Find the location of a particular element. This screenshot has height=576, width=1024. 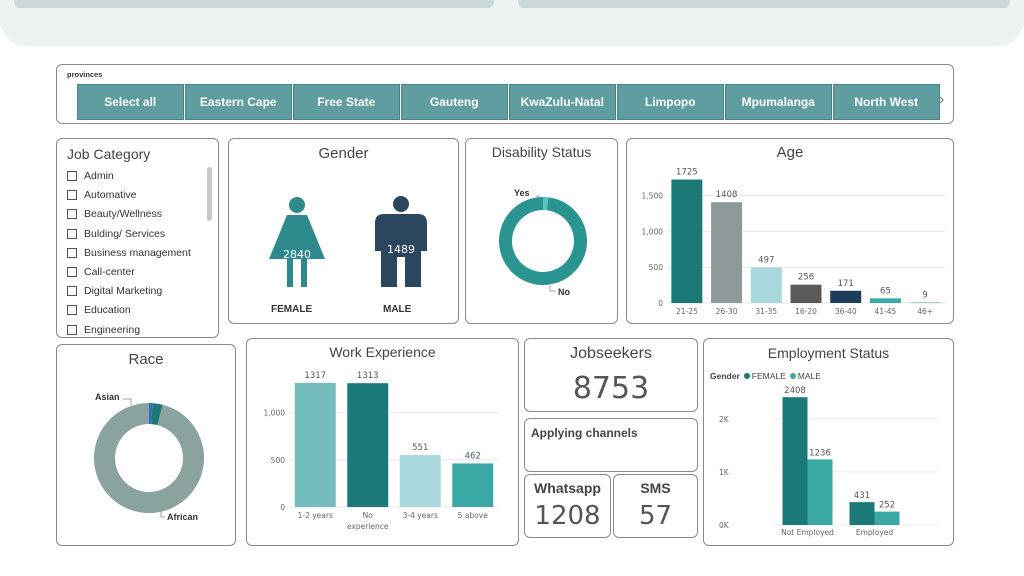

data-label: 256 is located at coordinates (806, 278).